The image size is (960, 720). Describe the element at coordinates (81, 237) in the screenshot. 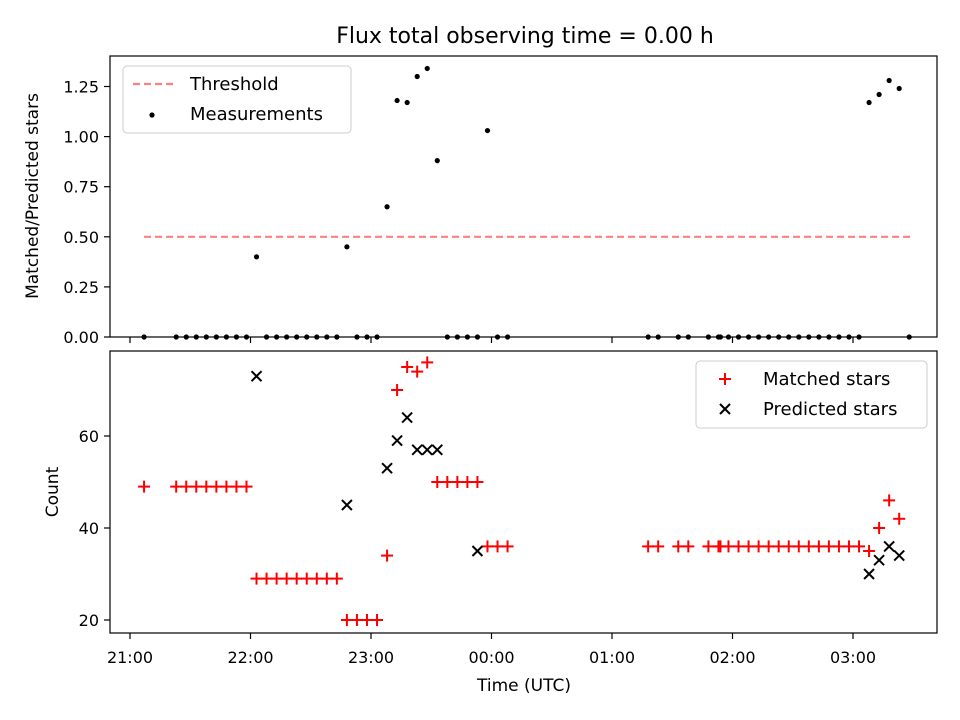

I see `top-y-tick-label: 0.50` at that location.